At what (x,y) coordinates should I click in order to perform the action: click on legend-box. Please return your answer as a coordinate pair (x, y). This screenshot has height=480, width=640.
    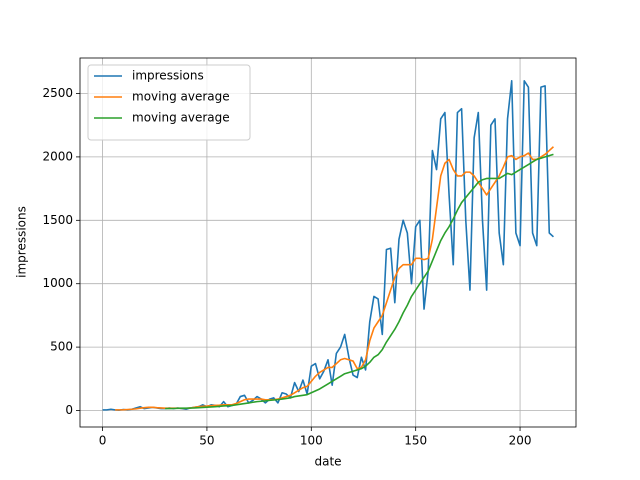
    Looking at the image, I should click on (169, 102).